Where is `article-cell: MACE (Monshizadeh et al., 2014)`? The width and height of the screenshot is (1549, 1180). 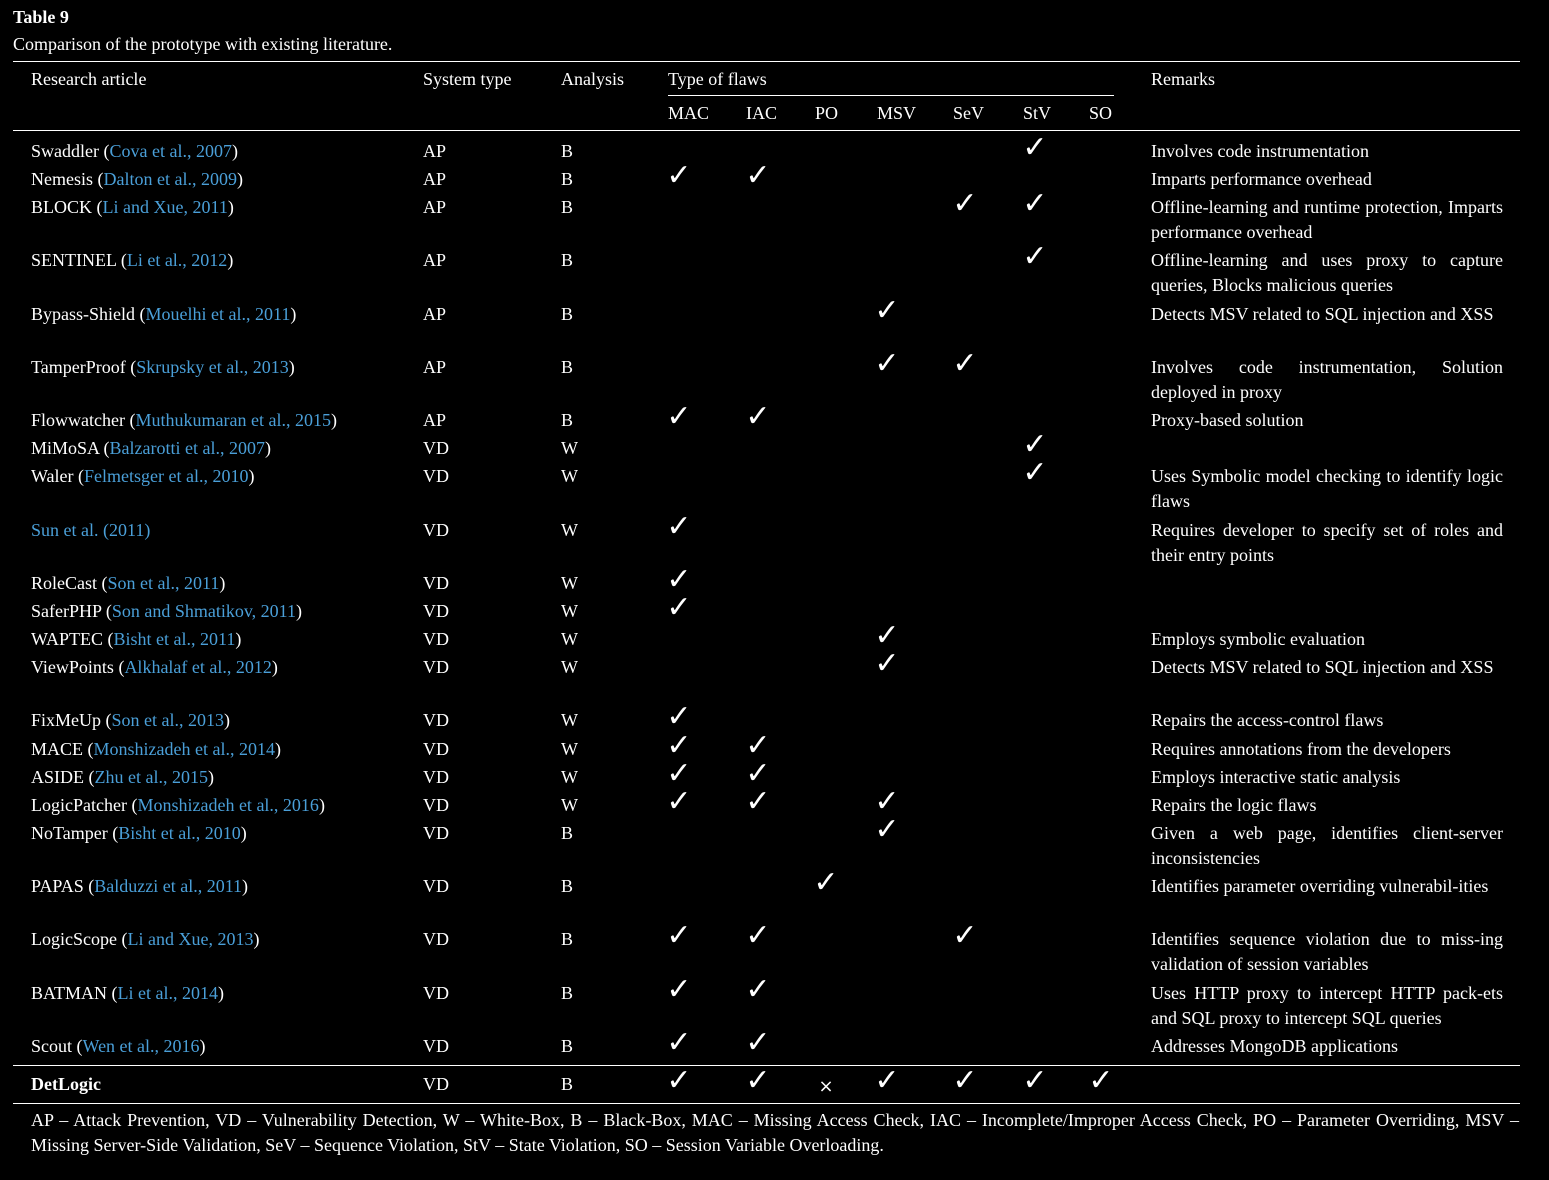
article-cell: MACE (Monshizadeh et al., 2014) is located at coordinates (156, 749).